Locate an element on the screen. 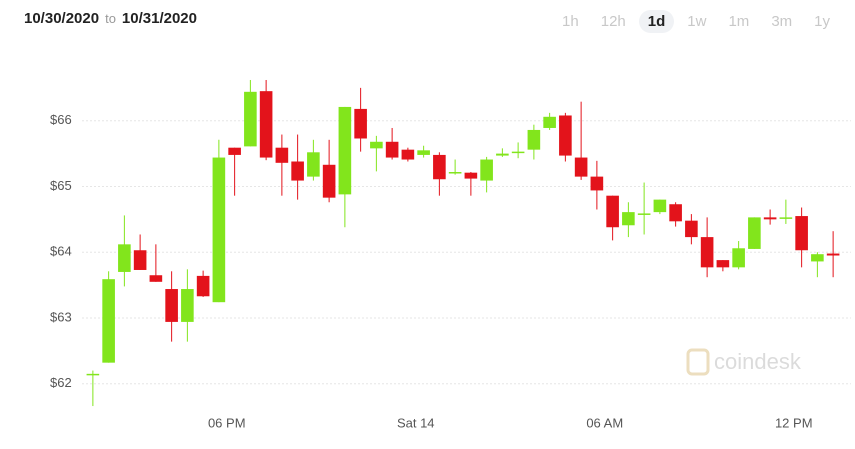 This screenshot has height=449, width=855. range-button: 1m is located at coordinates (739, 21).